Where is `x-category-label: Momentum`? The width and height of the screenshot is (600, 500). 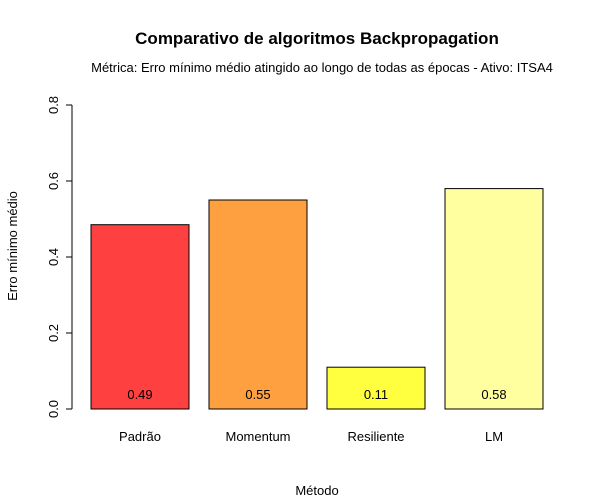
x-category-label: Momentum is located at coordinates (257, 436).